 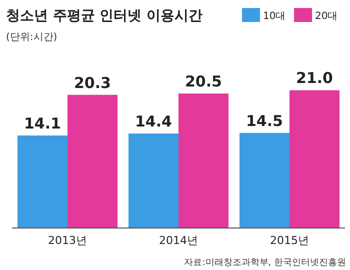 What do you see at coordinates (178, 240) in the screenshot?
I see `x-tick-label: 2014년` at bounding box center [178, 240].